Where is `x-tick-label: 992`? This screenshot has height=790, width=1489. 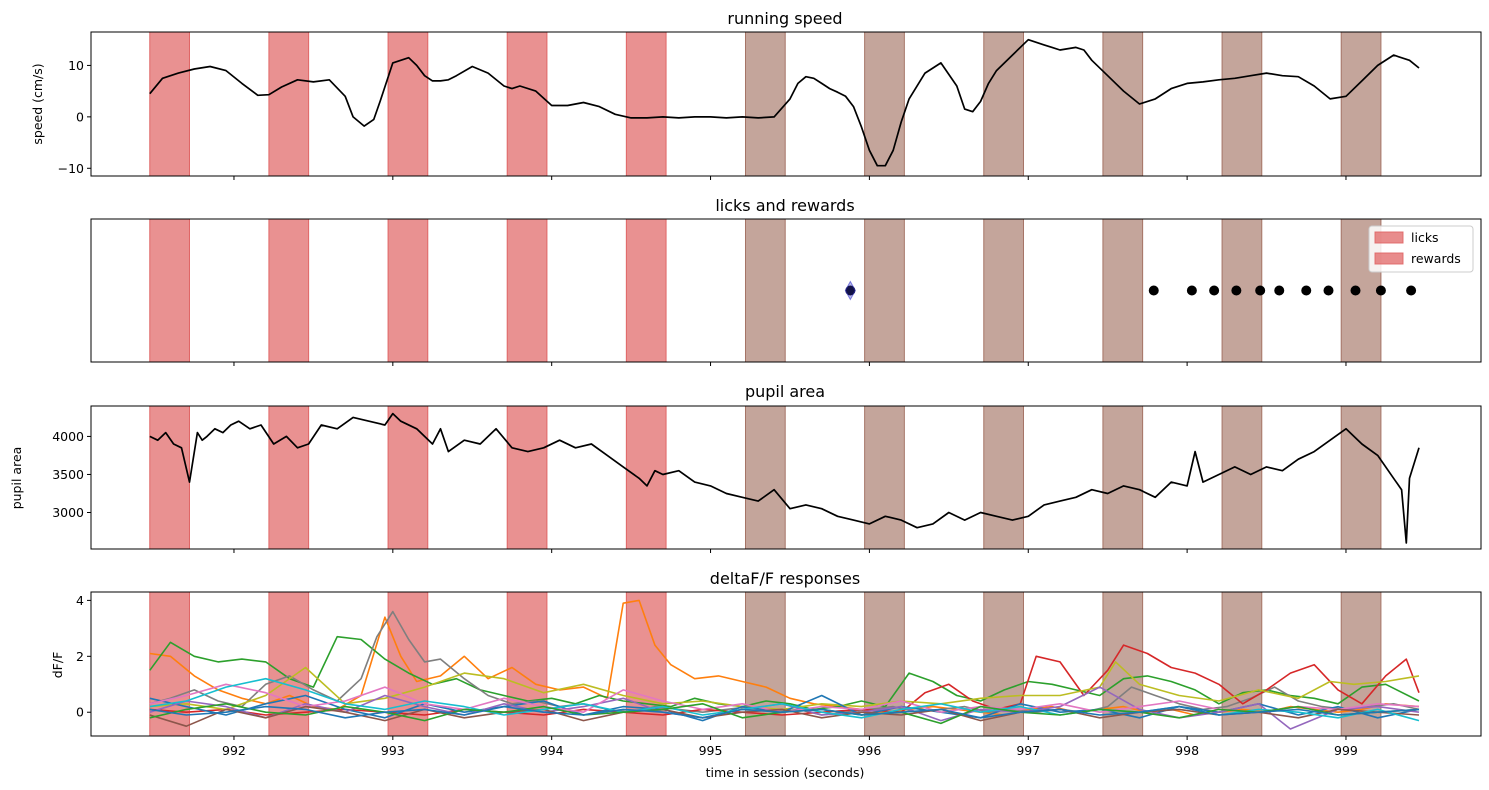
x-tick-label: 992 is located at coordinates (234, 750).